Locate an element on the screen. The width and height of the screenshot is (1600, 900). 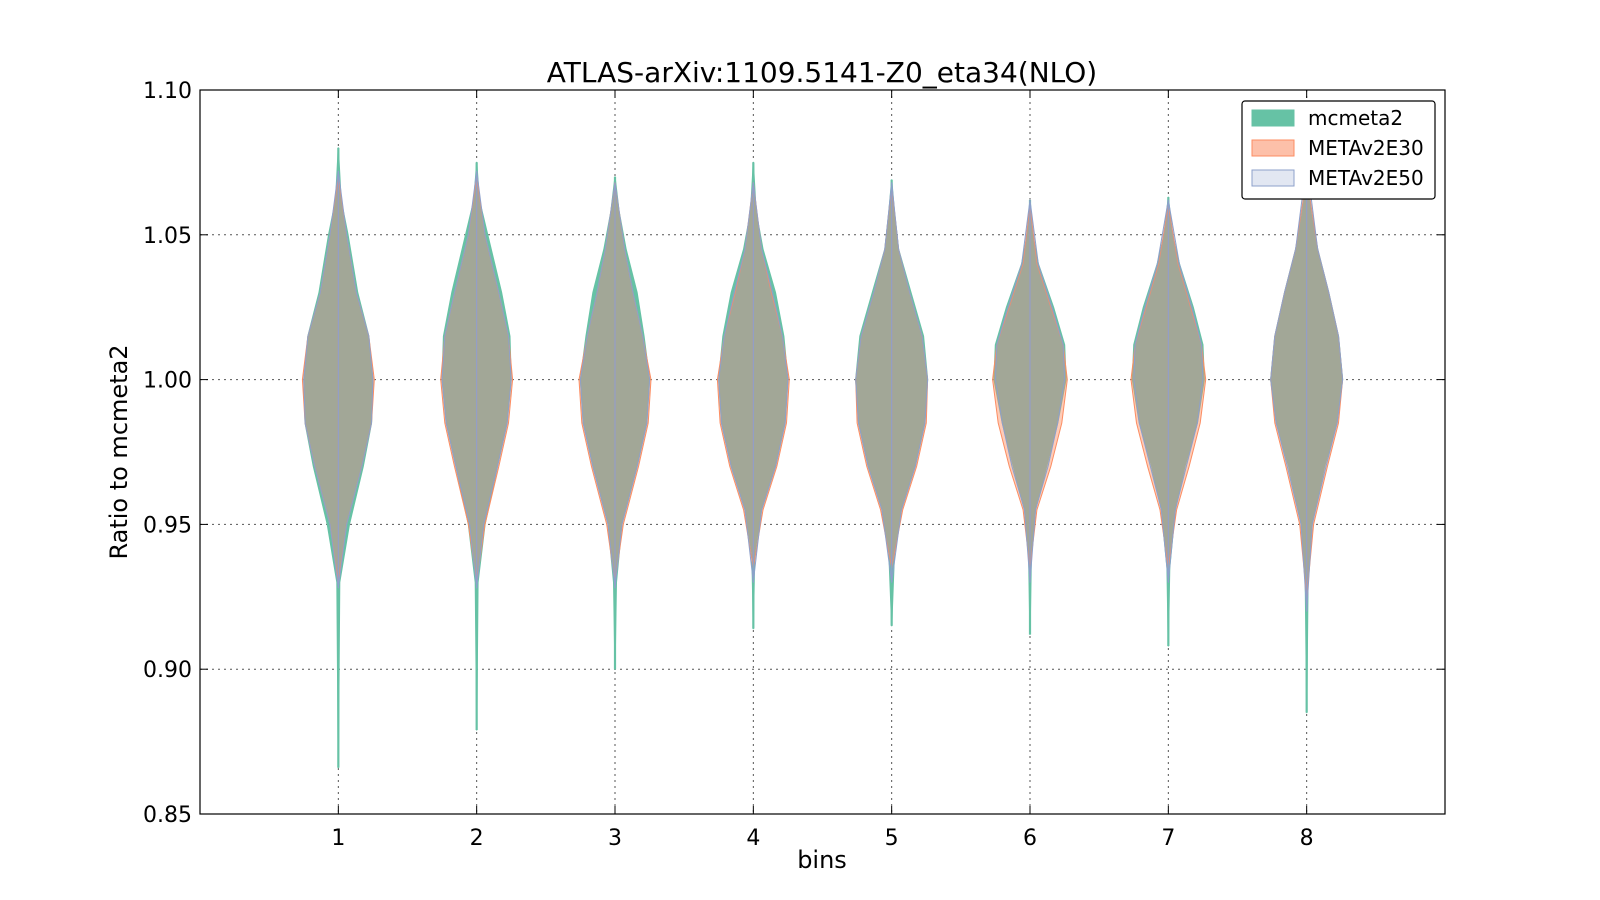
y-axis-label: Ratio to mcmeta2 is located at coordinates (119, 451).